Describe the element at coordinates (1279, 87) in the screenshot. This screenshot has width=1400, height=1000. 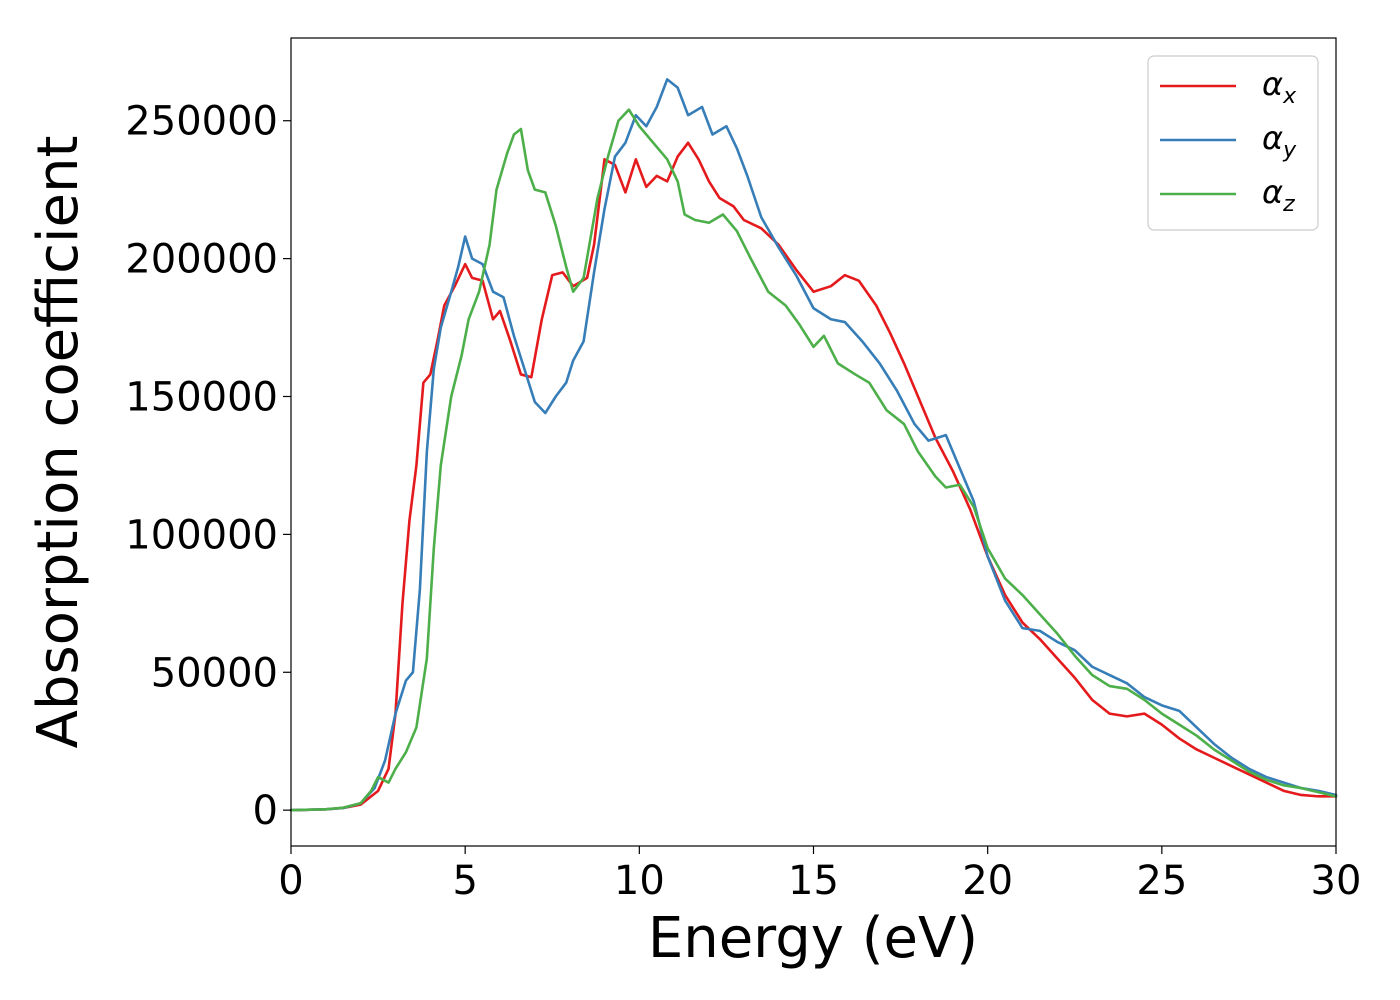
I see `legend-label-x: αx` at that location.